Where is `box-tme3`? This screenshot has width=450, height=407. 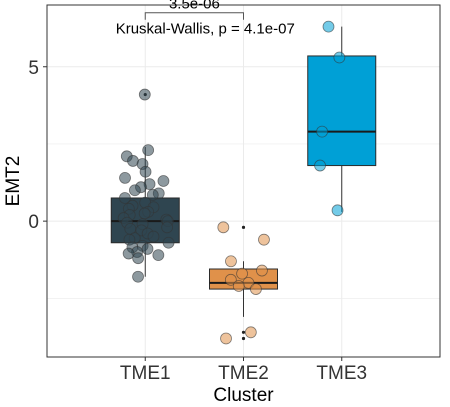 box-tme3 is located at coordinates (342, 111).